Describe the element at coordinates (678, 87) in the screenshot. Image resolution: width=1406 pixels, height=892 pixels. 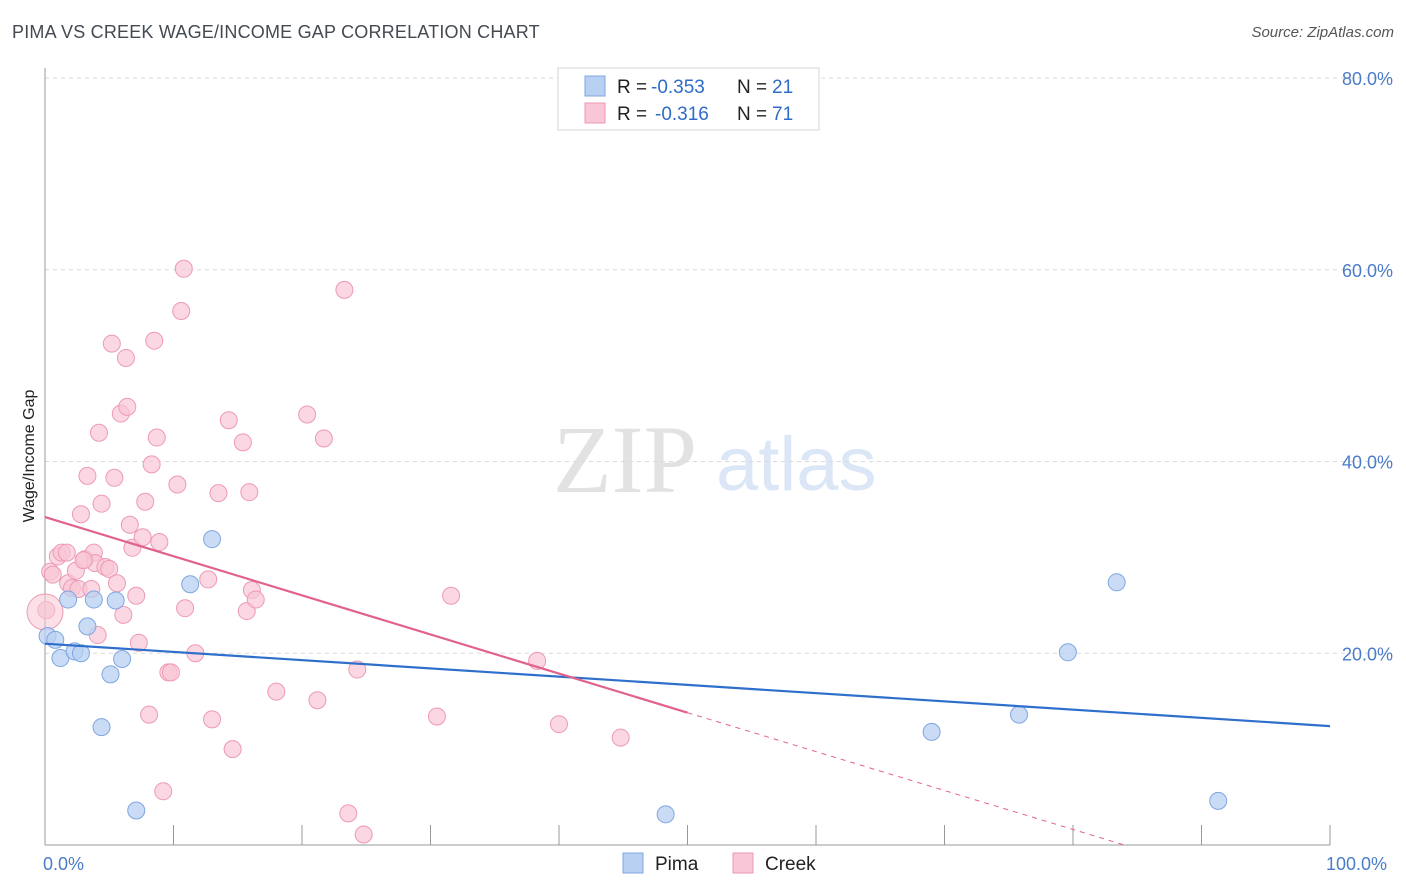
I see `legend-pima-r-value: -0.353` at that location.